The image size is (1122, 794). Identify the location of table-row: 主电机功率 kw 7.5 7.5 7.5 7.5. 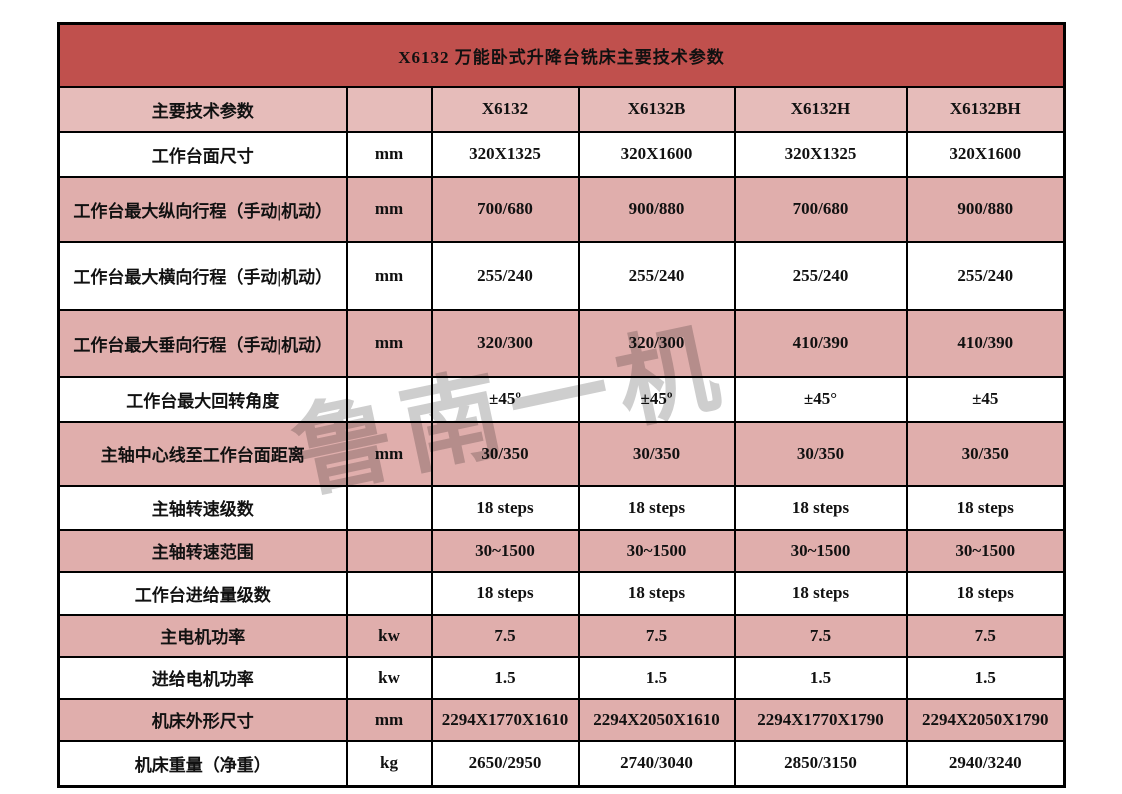
(561, 635).